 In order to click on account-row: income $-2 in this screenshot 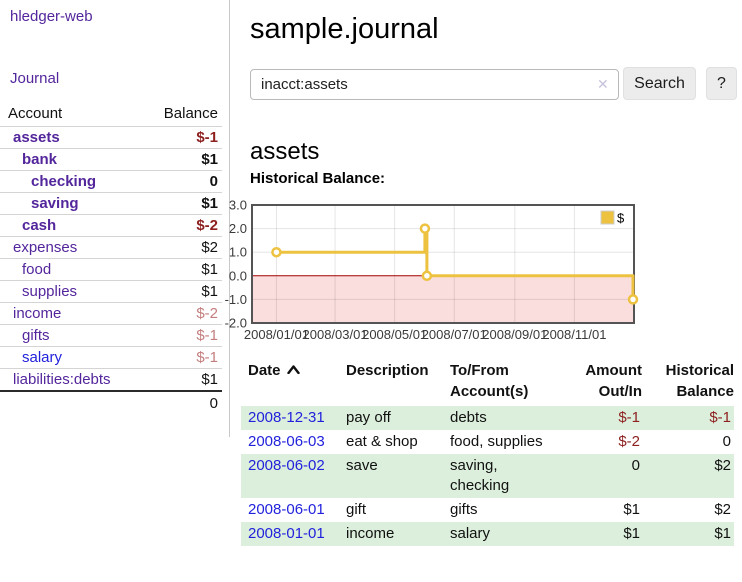, I will do `click(111, 313)`.